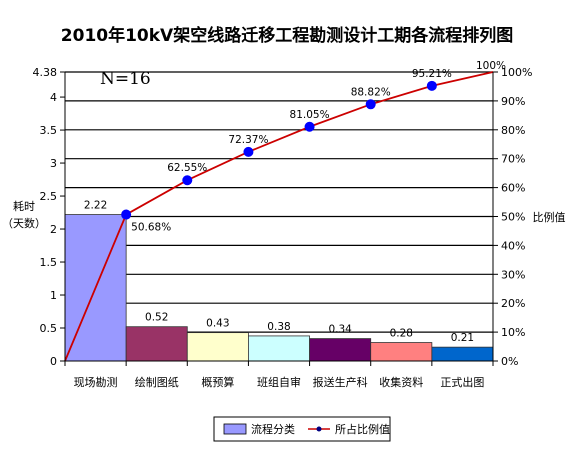 The height and width of the screenshot is (460, 575). I want to click on right-tick-label: 50%, so click(513, 217).